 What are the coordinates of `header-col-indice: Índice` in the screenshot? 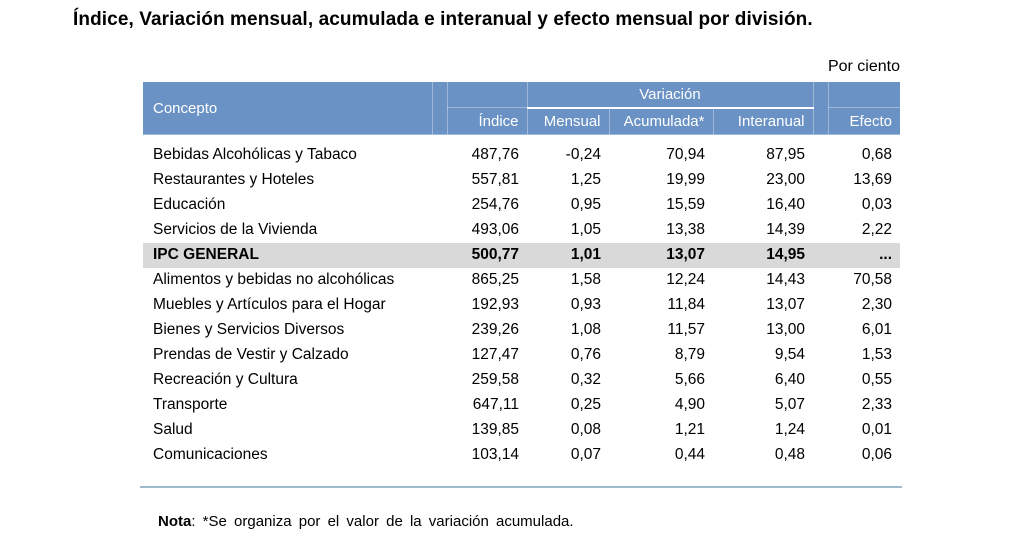 It's located at (487, 121).